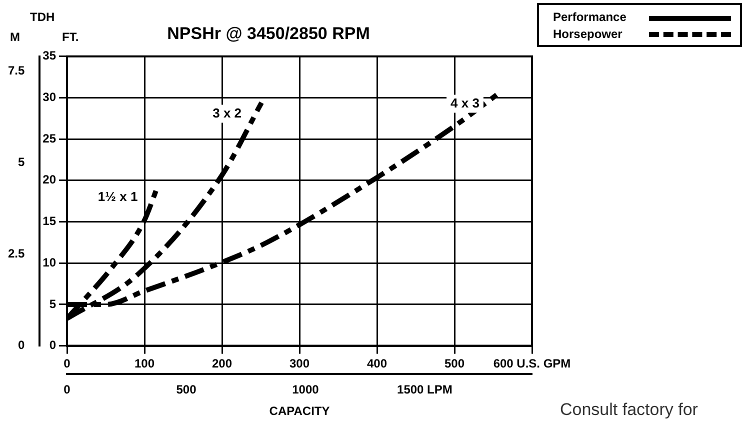 The height and width of the screenshot is (435, 752). I want to click on y2-tick-label: 0, so click(21, 345).